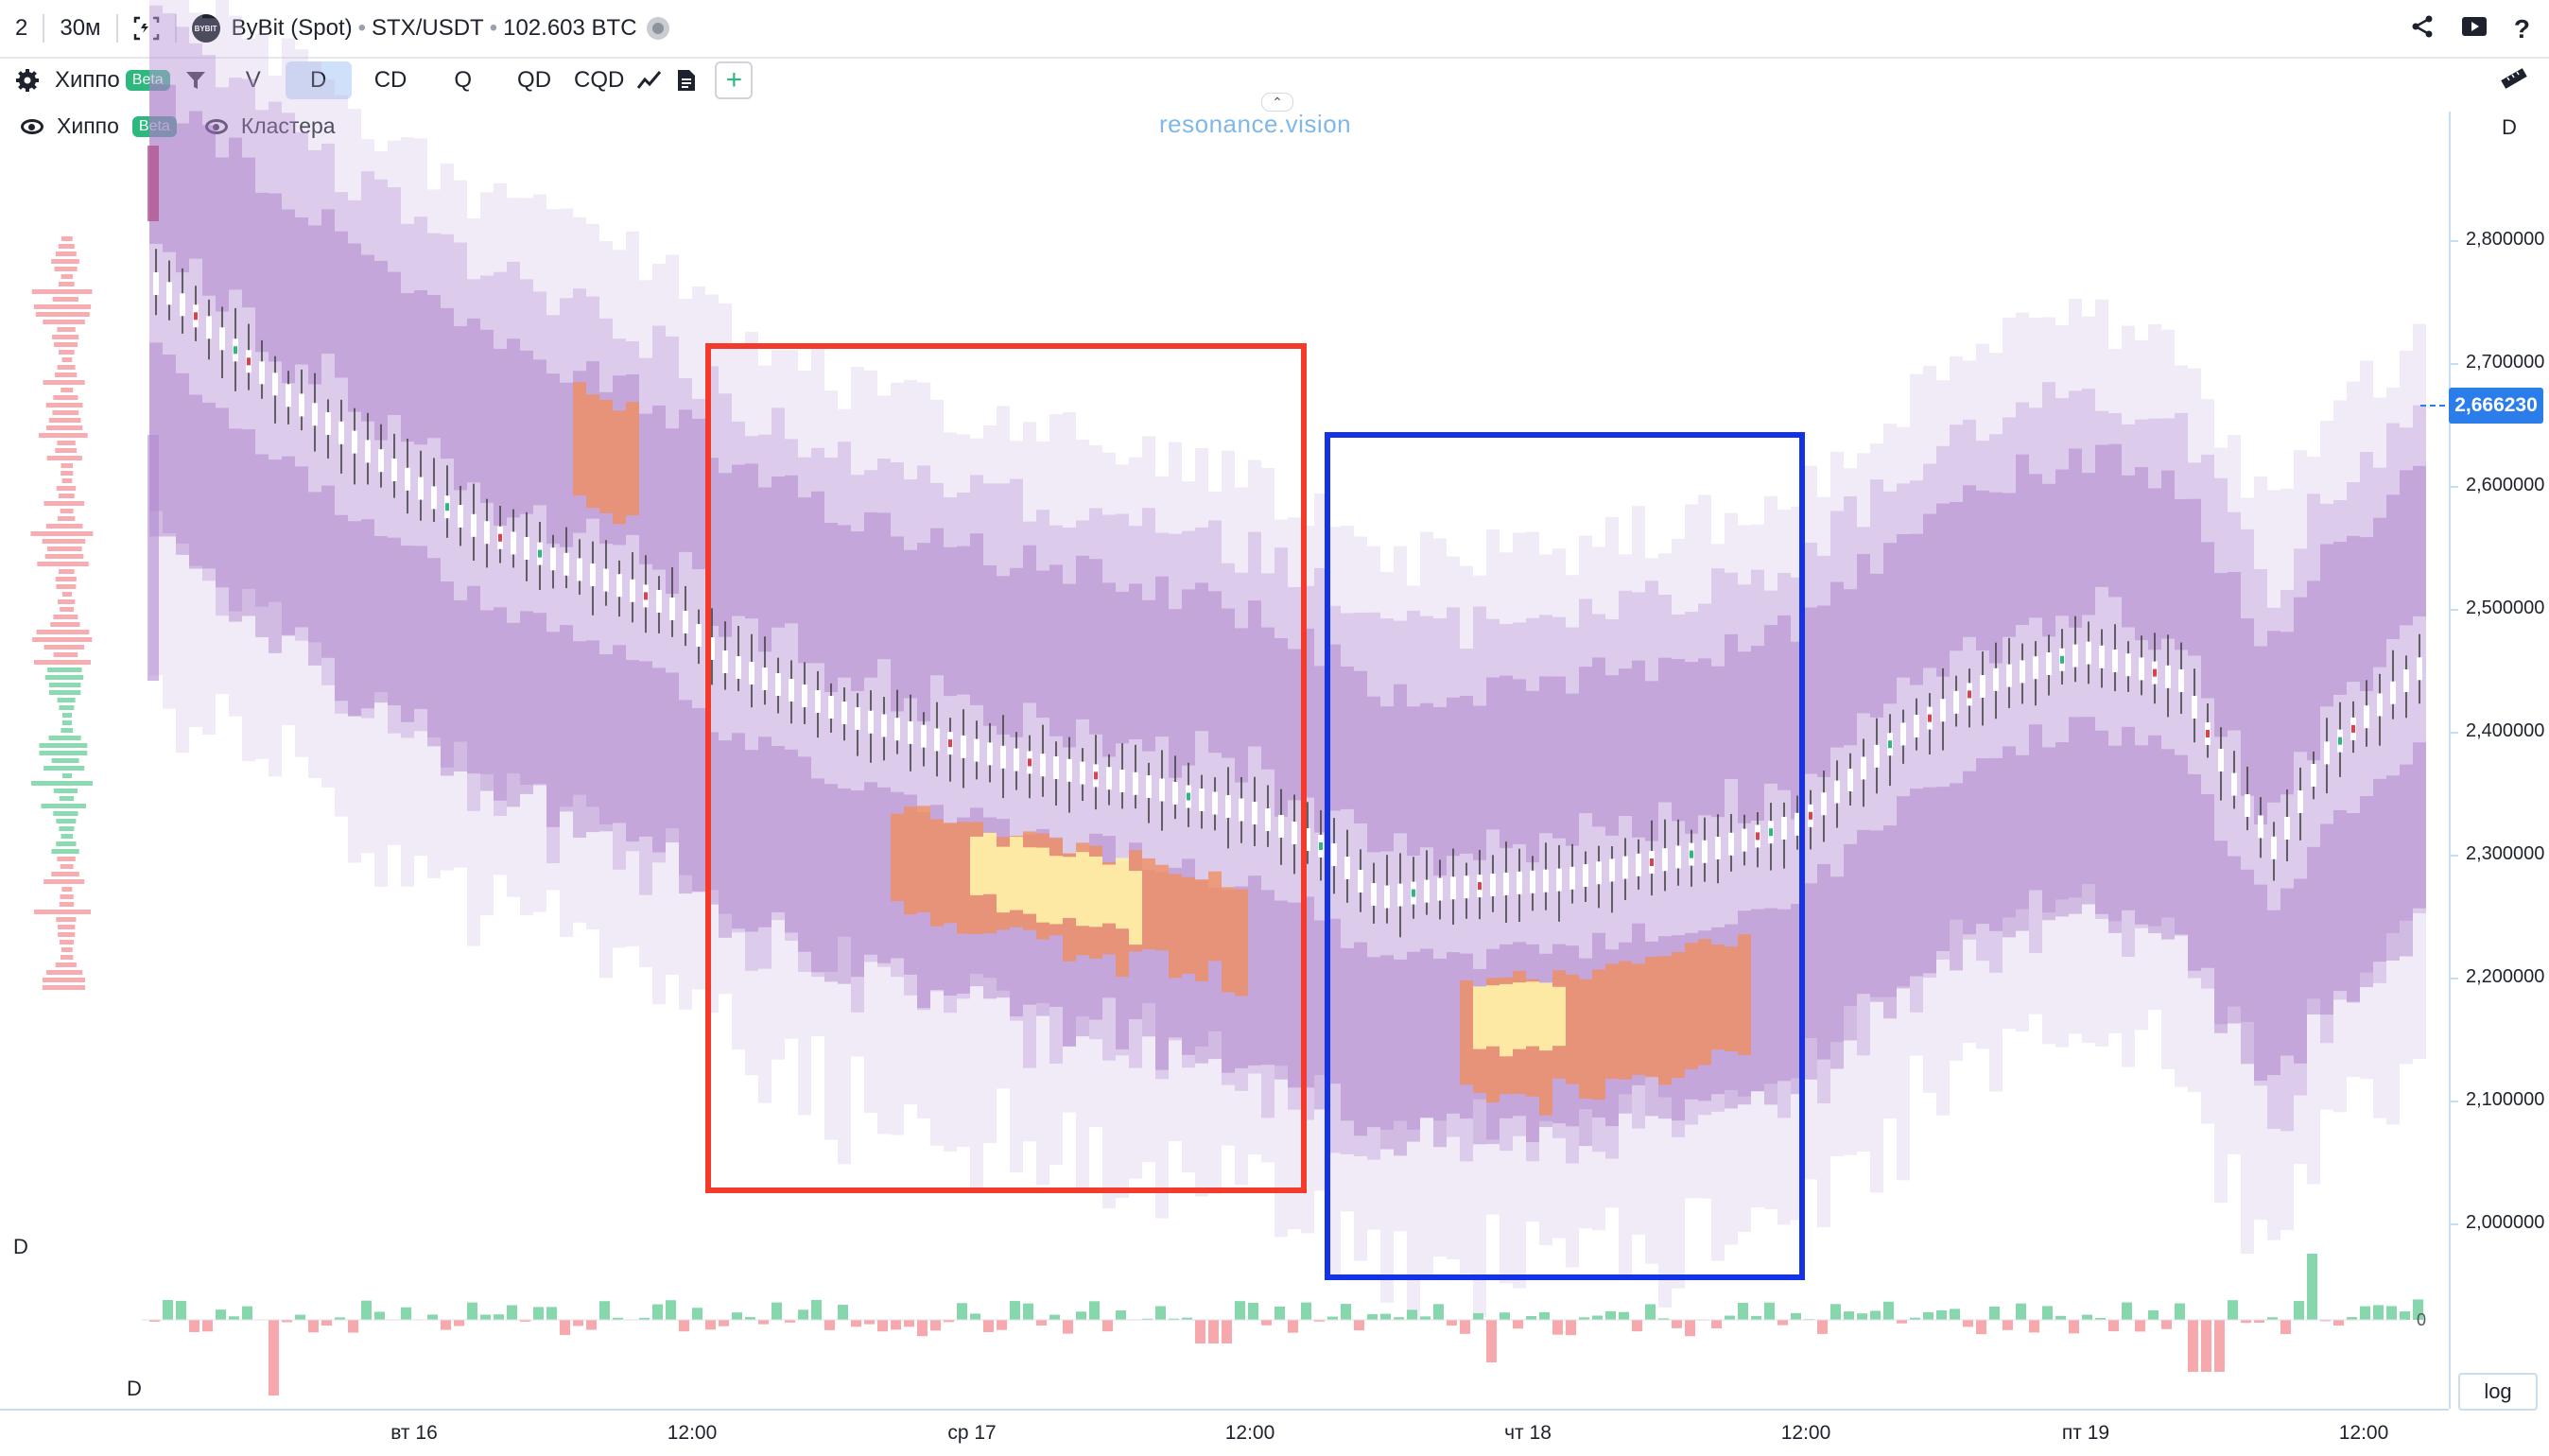 This screenshot has width=2549, height=1456. What do you see at coordinates (2498, 1392) in the screenshot?
I see `log-scale-button: log` at bounding box center [2498, 1392].